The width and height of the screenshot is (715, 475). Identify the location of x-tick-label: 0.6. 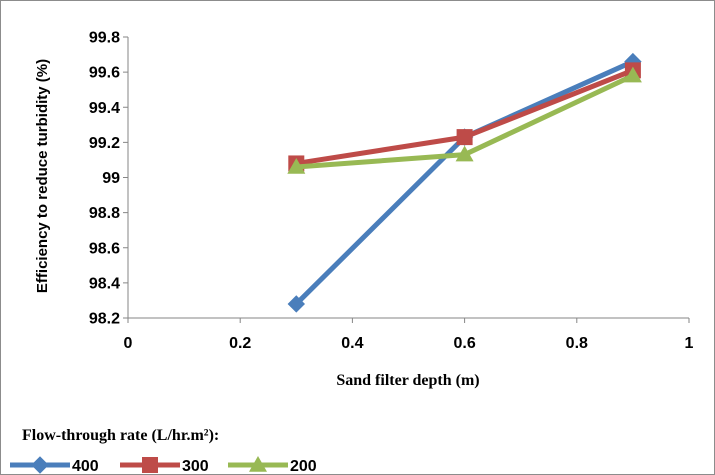
(464, 343).